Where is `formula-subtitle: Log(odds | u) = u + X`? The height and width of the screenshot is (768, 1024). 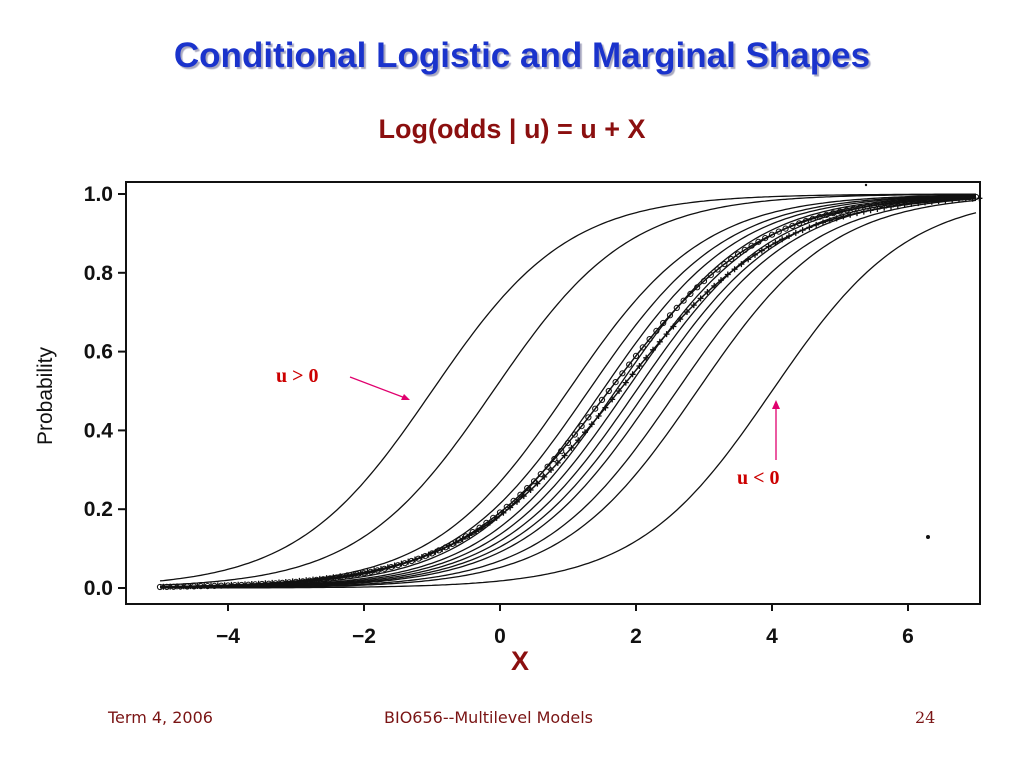 formula-subtitle: Log(odds | u) = u + X is located at coordinates (512, 129).